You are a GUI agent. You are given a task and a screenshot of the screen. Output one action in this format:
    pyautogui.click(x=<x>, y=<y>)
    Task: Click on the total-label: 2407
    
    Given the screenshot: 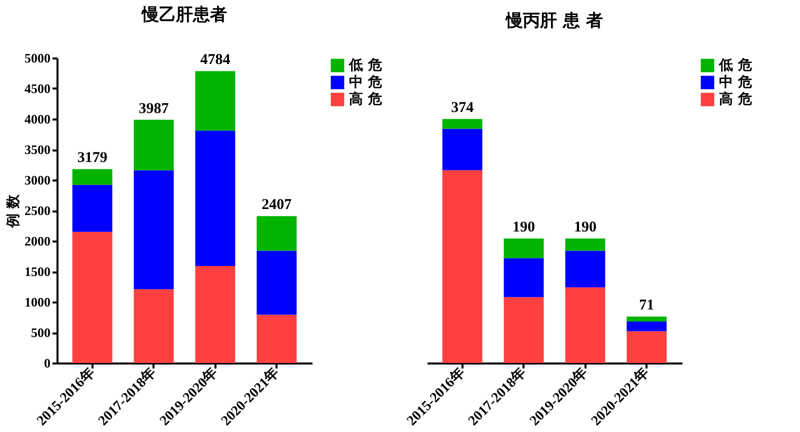 What is the action you would take?
    pyautogui.click(x=277, y=205)
    